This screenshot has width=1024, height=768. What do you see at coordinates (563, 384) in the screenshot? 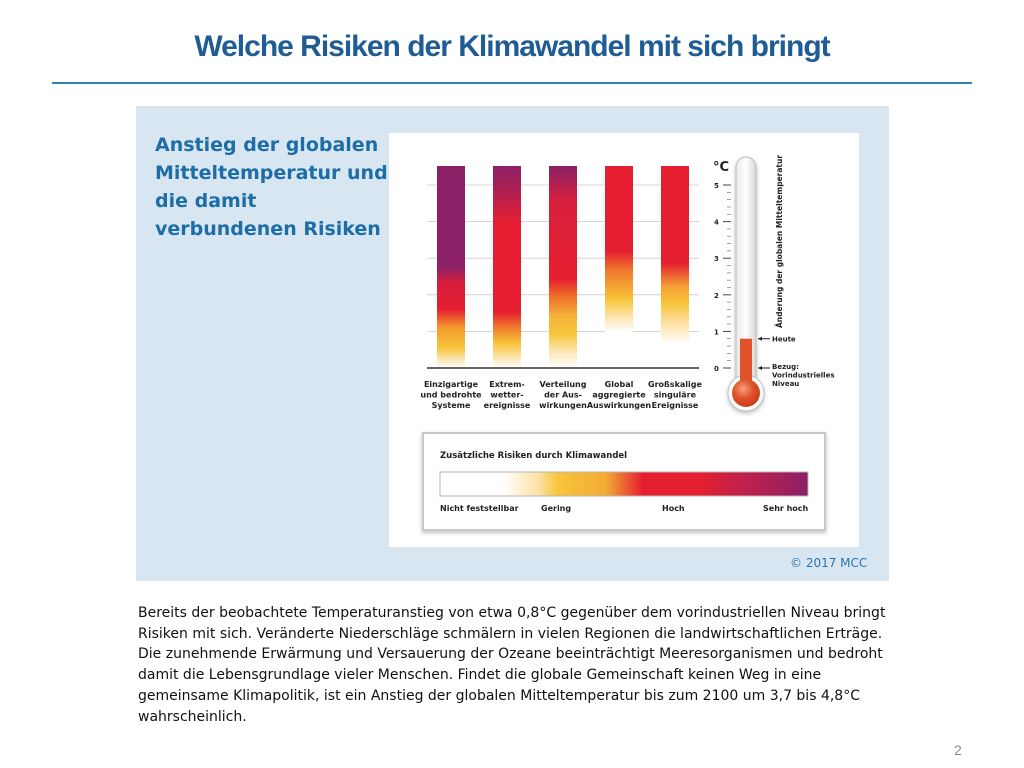
I see `bar-label-line: Verteilung` at bounding box center [563, 384].